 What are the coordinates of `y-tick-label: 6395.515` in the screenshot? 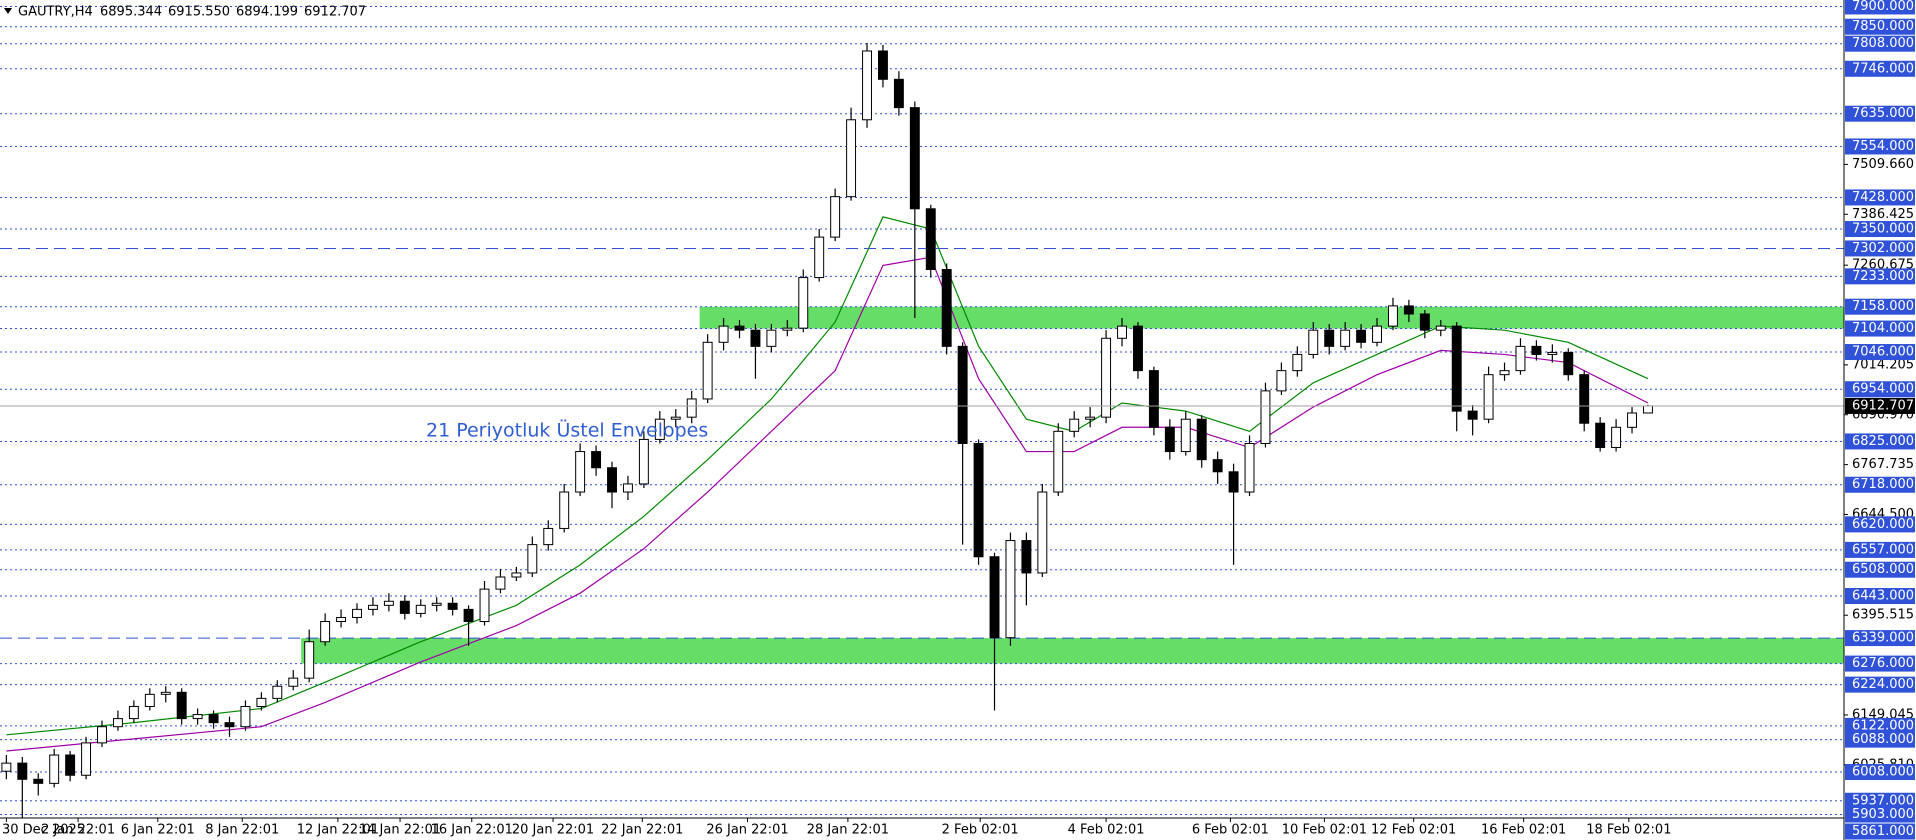 It's located at (1883, 615).